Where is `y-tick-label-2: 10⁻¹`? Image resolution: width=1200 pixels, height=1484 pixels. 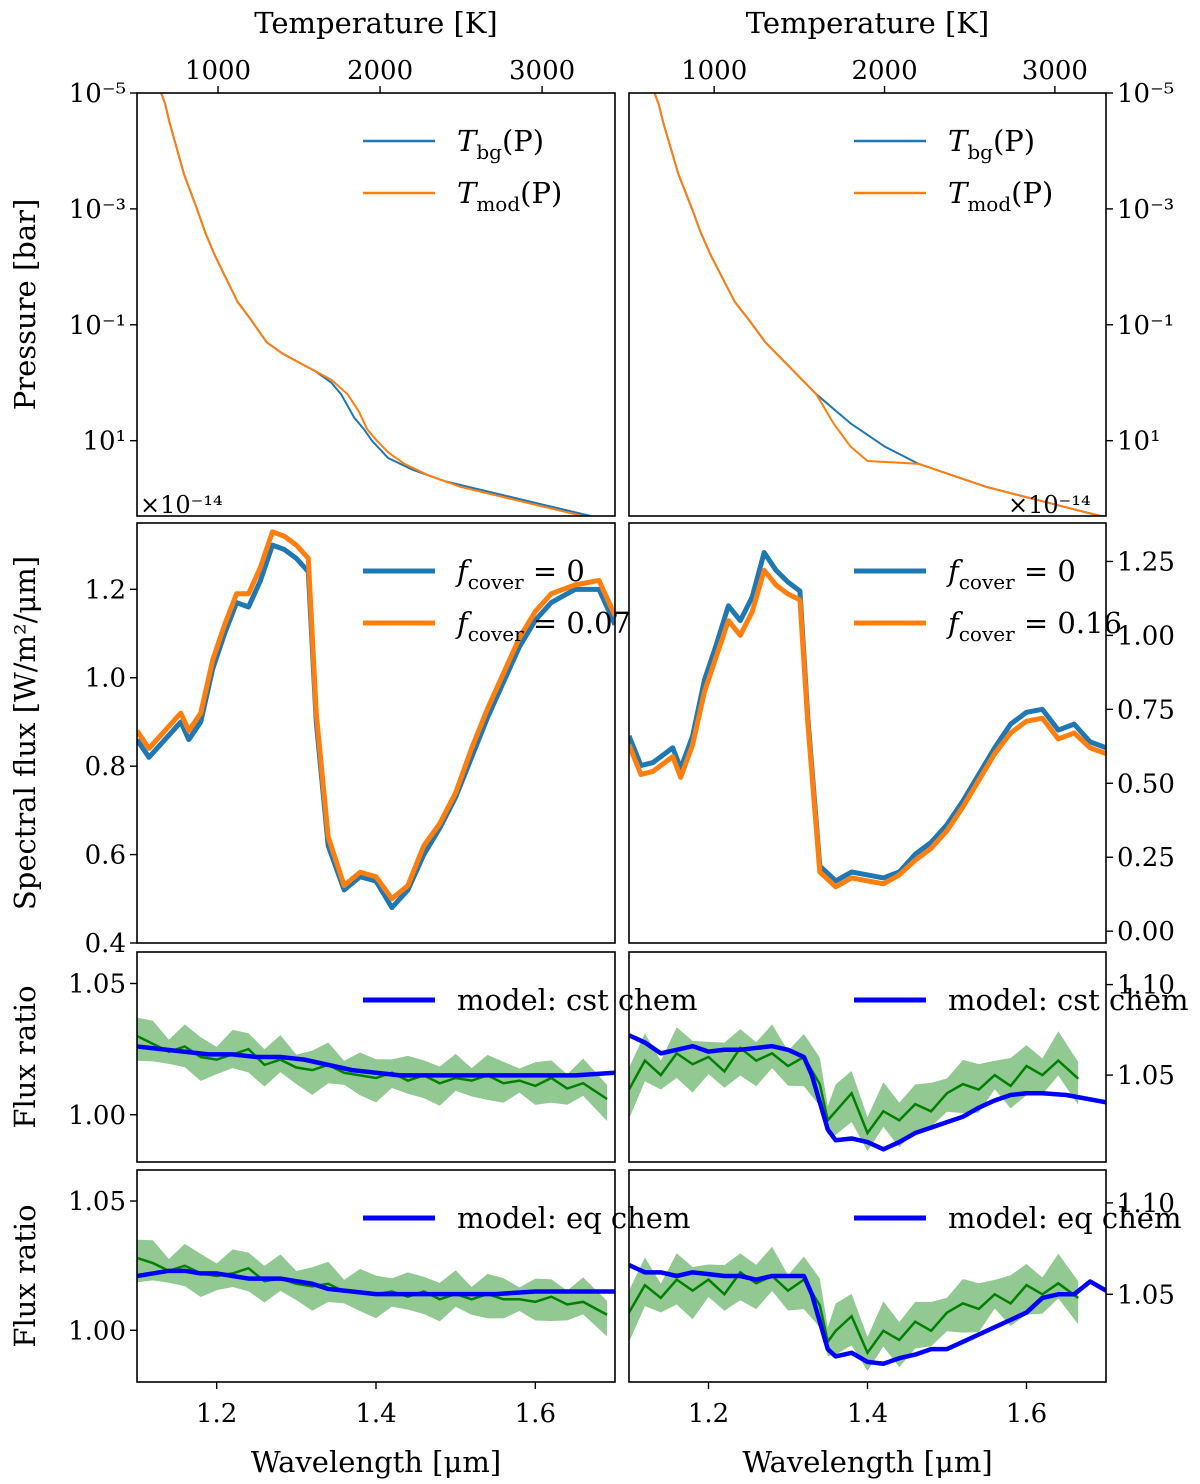 y-tick-label-2: 10⁻¹ is located at coordinates (1145, 326).